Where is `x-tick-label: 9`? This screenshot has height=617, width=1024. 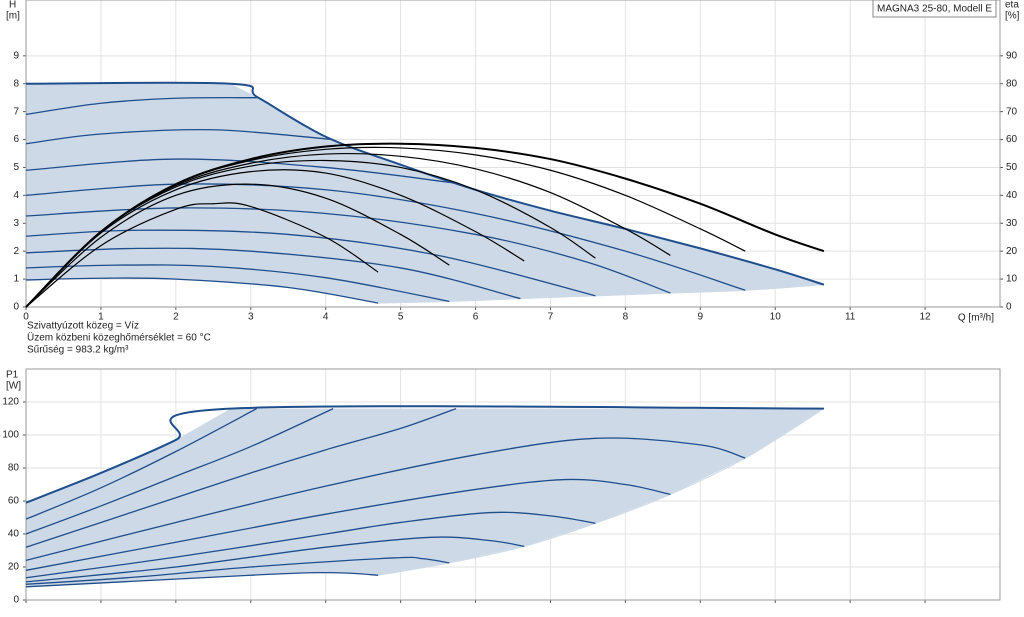
x-tick-label: 9 is located at coordinates (701, 317).